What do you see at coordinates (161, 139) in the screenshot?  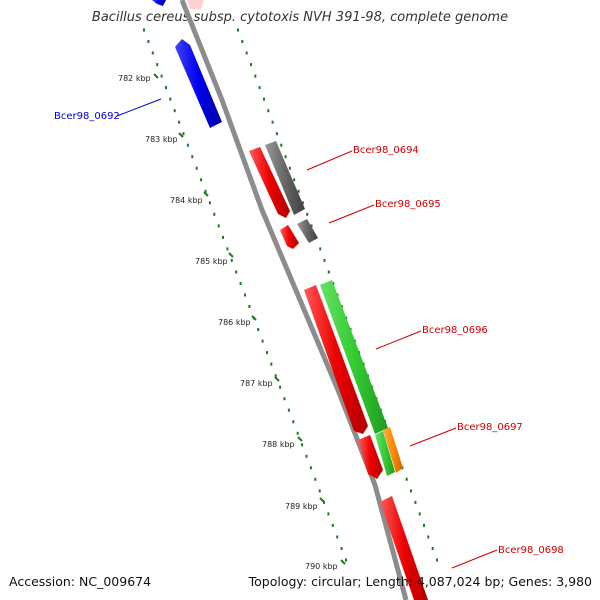 I see `kbp-label: 783 kbp` at bounding box center [161, 139].